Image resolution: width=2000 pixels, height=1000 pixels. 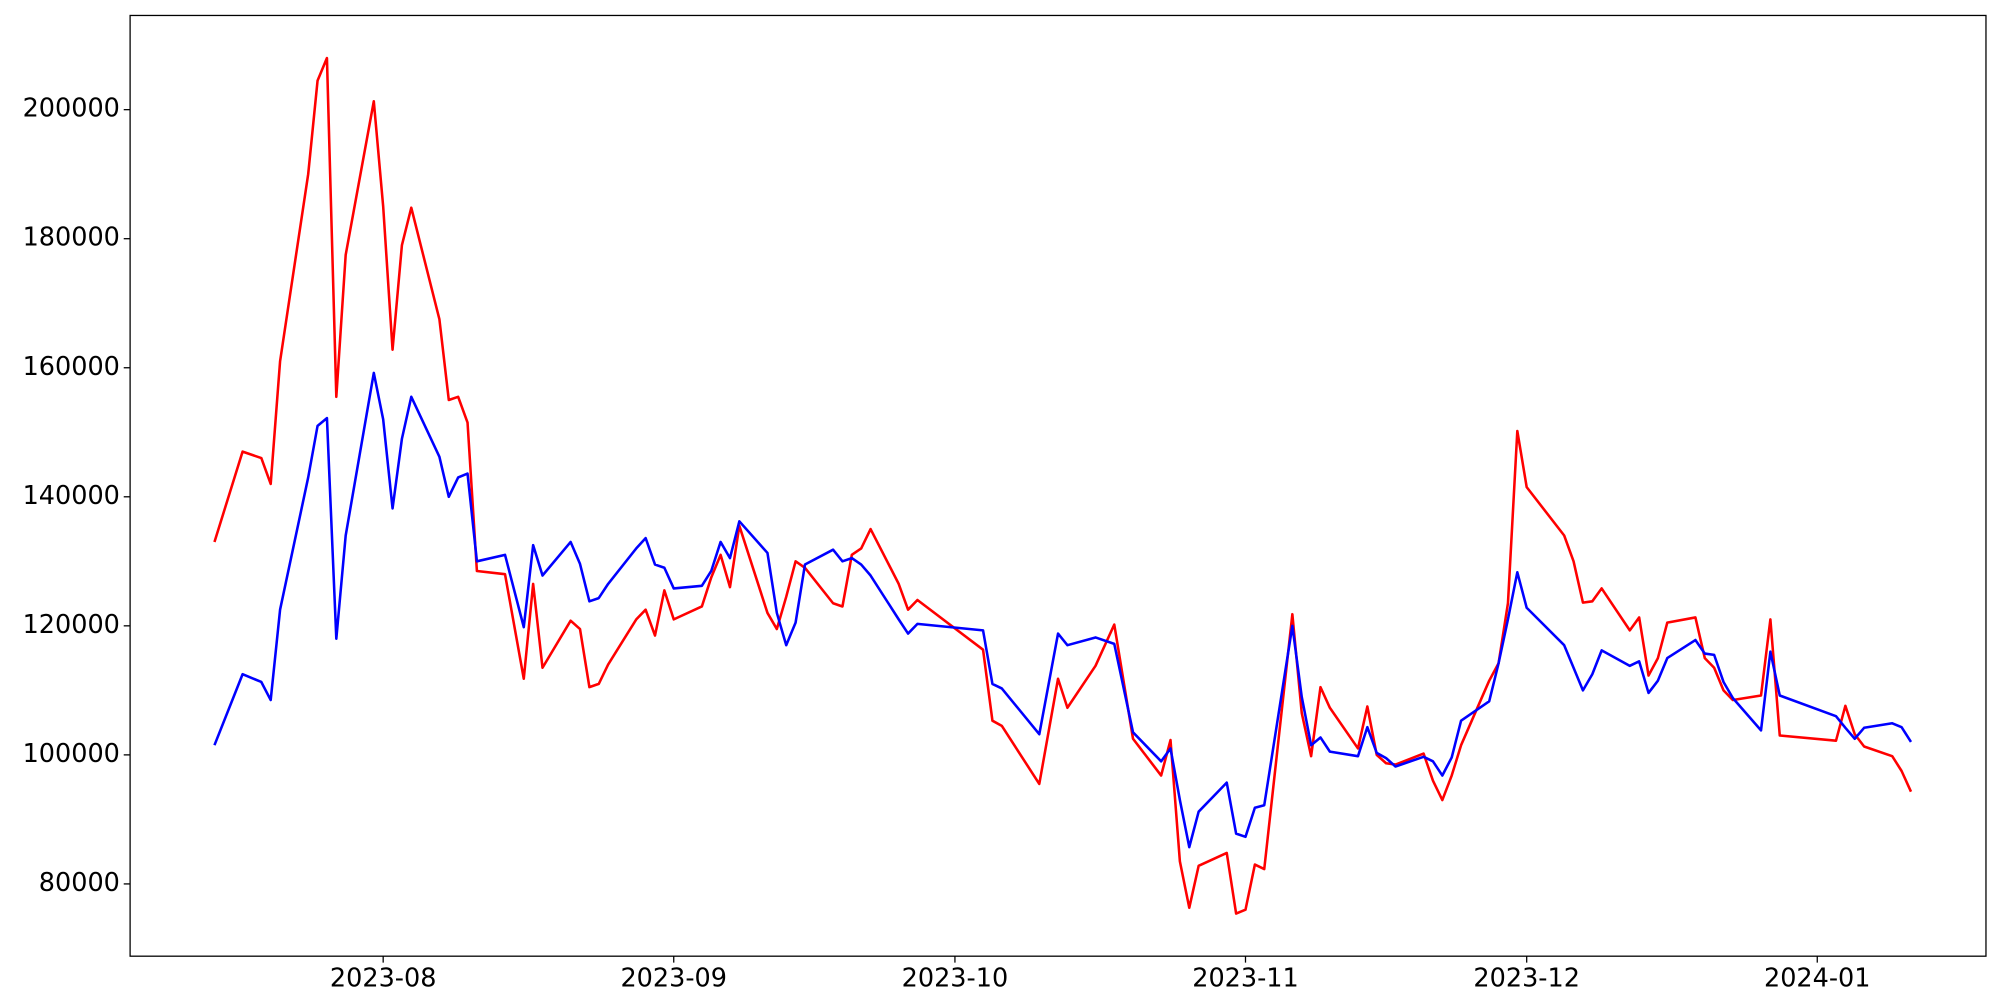 I want to click on y-tick-label: 120000, so click(x=71, y=625).